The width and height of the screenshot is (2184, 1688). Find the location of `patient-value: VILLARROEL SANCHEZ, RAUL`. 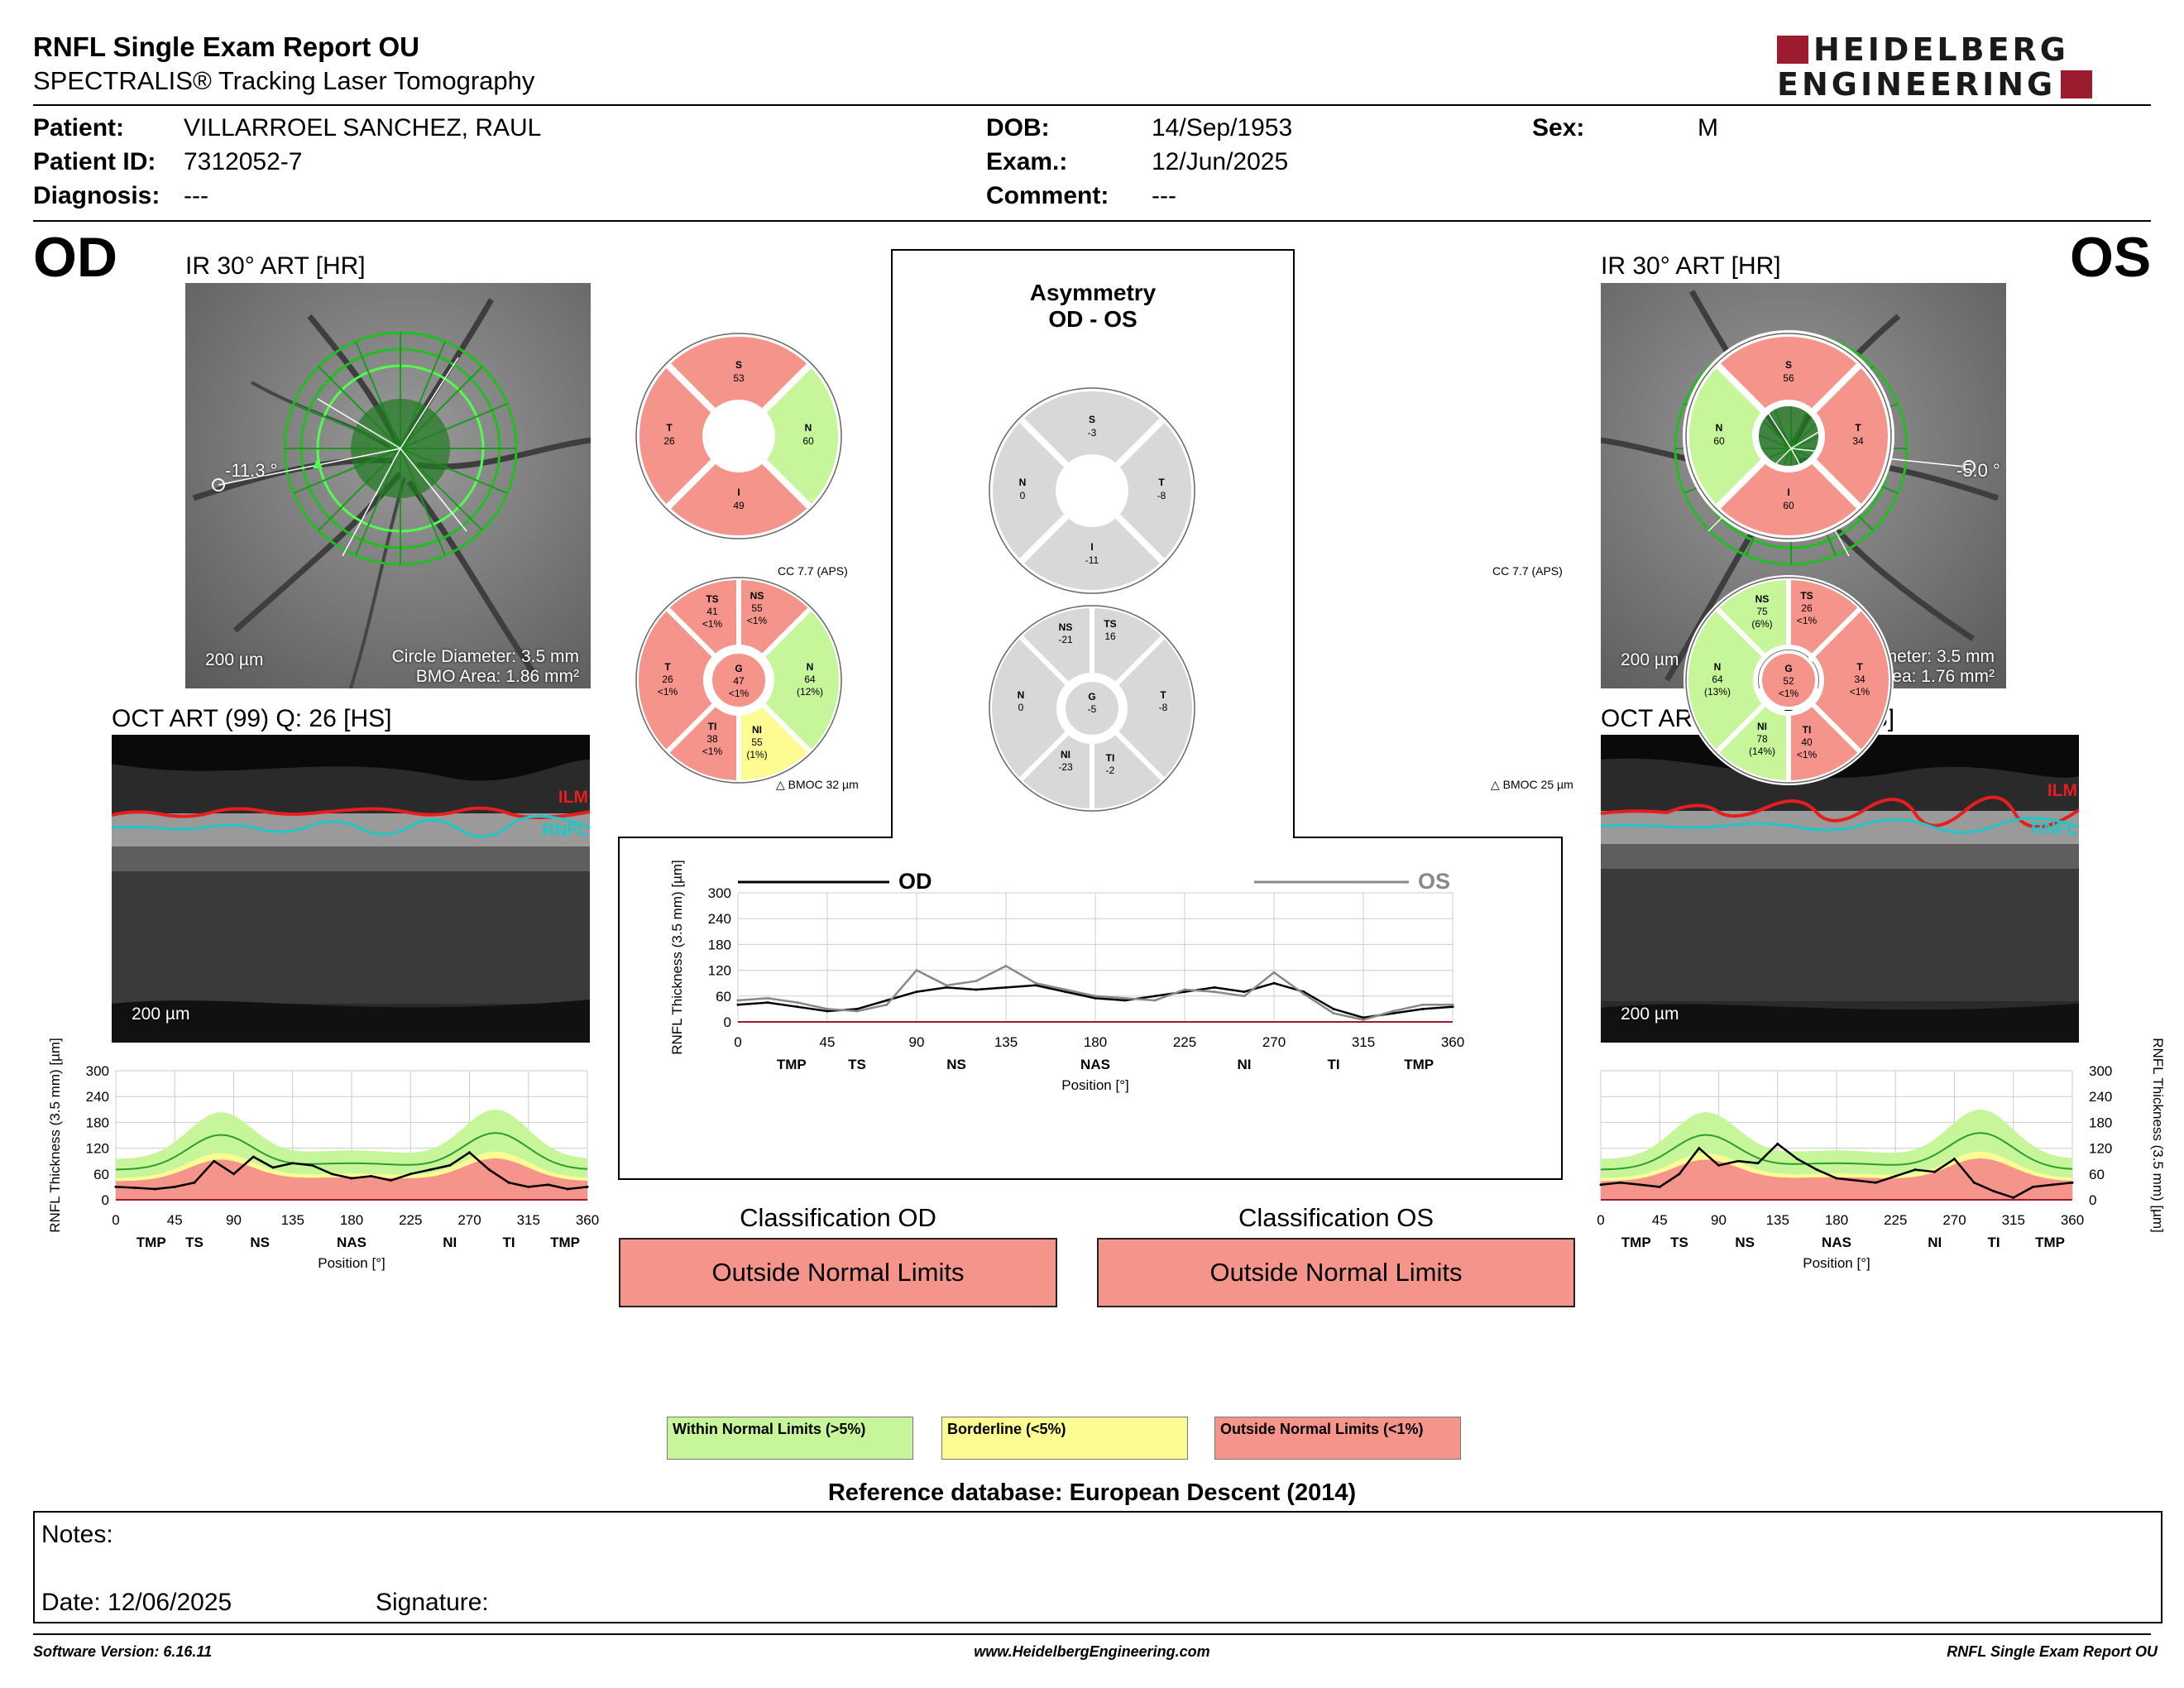

patient-value: VILLARROEL SANCHEZ, RAUL is located at coordinates (363, 127).